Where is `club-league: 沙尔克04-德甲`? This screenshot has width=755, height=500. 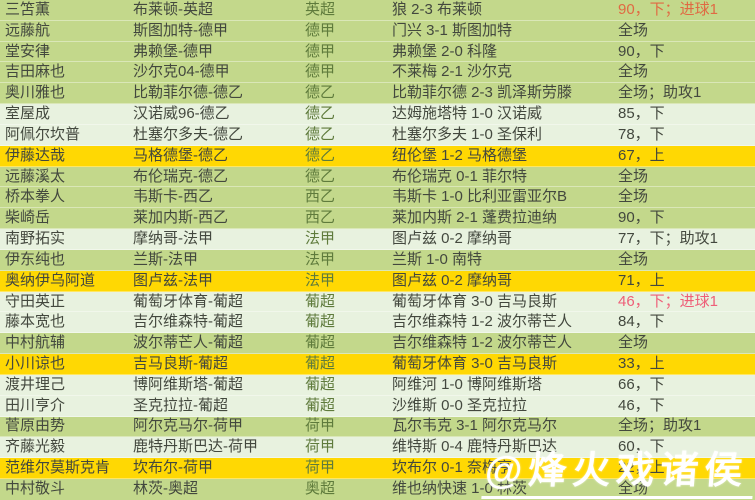 club-league: 沙尔克04-德甲 is located at coordinates (181, 72).